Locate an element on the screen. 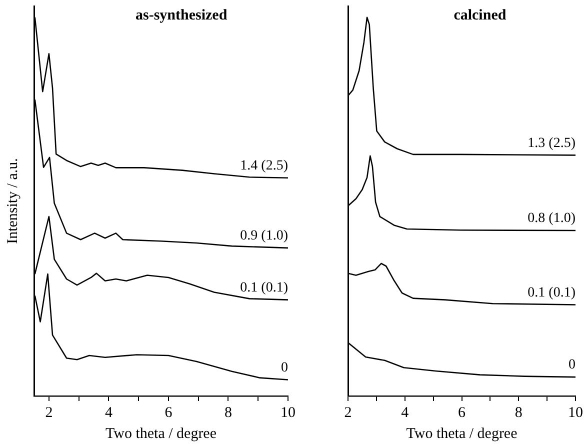  series-label: 1.3 (2.5) is located at coordinates (552, 143).